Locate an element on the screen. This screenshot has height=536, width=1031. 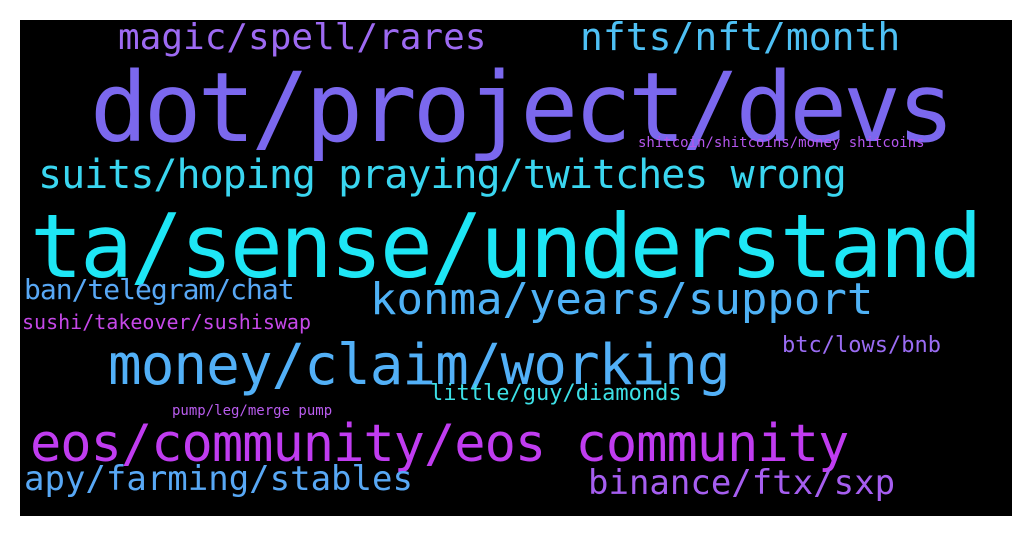
word-shitcoin-money: shitcoin/shitcoins/money shitcoins is located at coordinates (781, 143).